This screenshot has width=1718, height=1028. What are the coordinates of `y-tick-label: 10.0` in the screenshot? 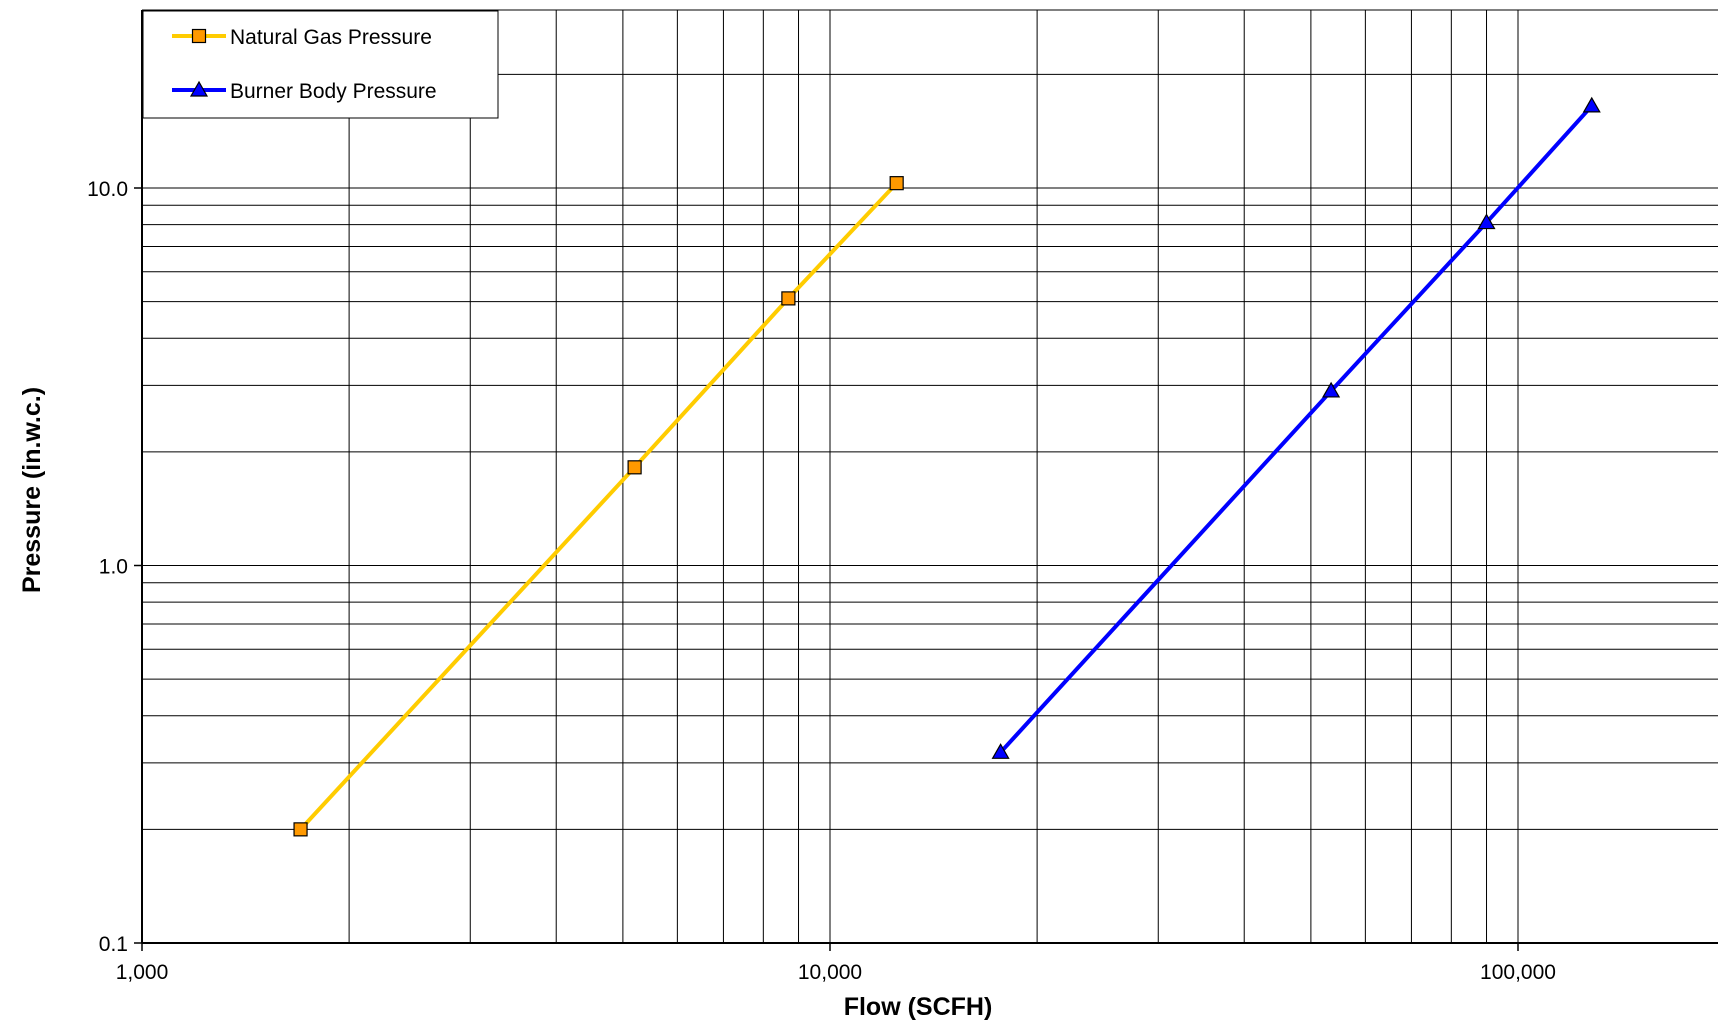 It's located at (107, 189).